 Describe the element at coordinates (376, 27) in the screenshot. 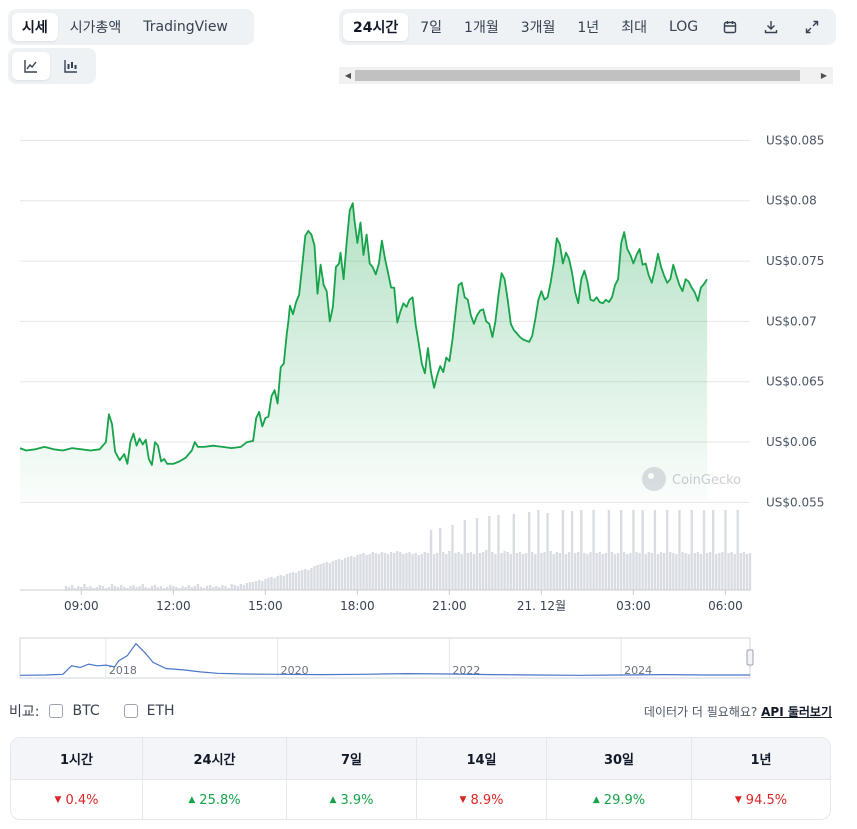

I see `range-tab-0: 24시간` at that location.